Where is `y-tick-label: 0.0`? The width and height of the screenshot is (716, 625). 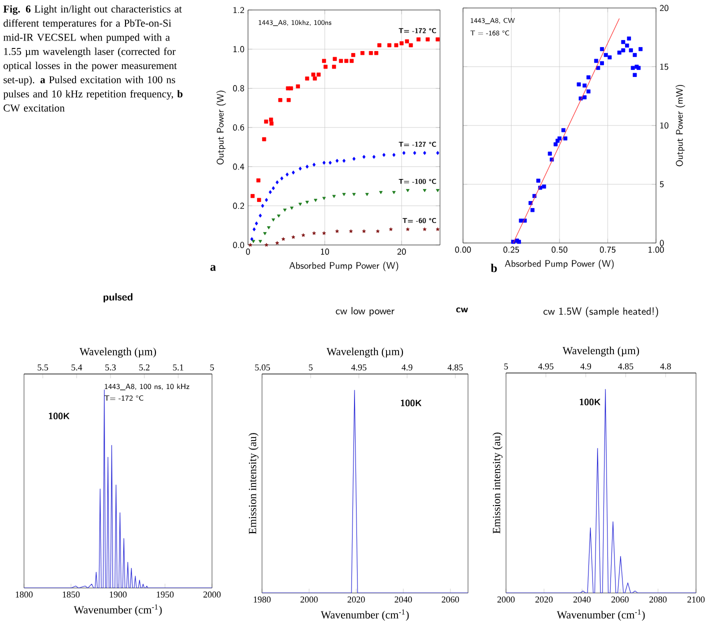
y-tick-label: 0.0 is located at coordinates (238, 245).